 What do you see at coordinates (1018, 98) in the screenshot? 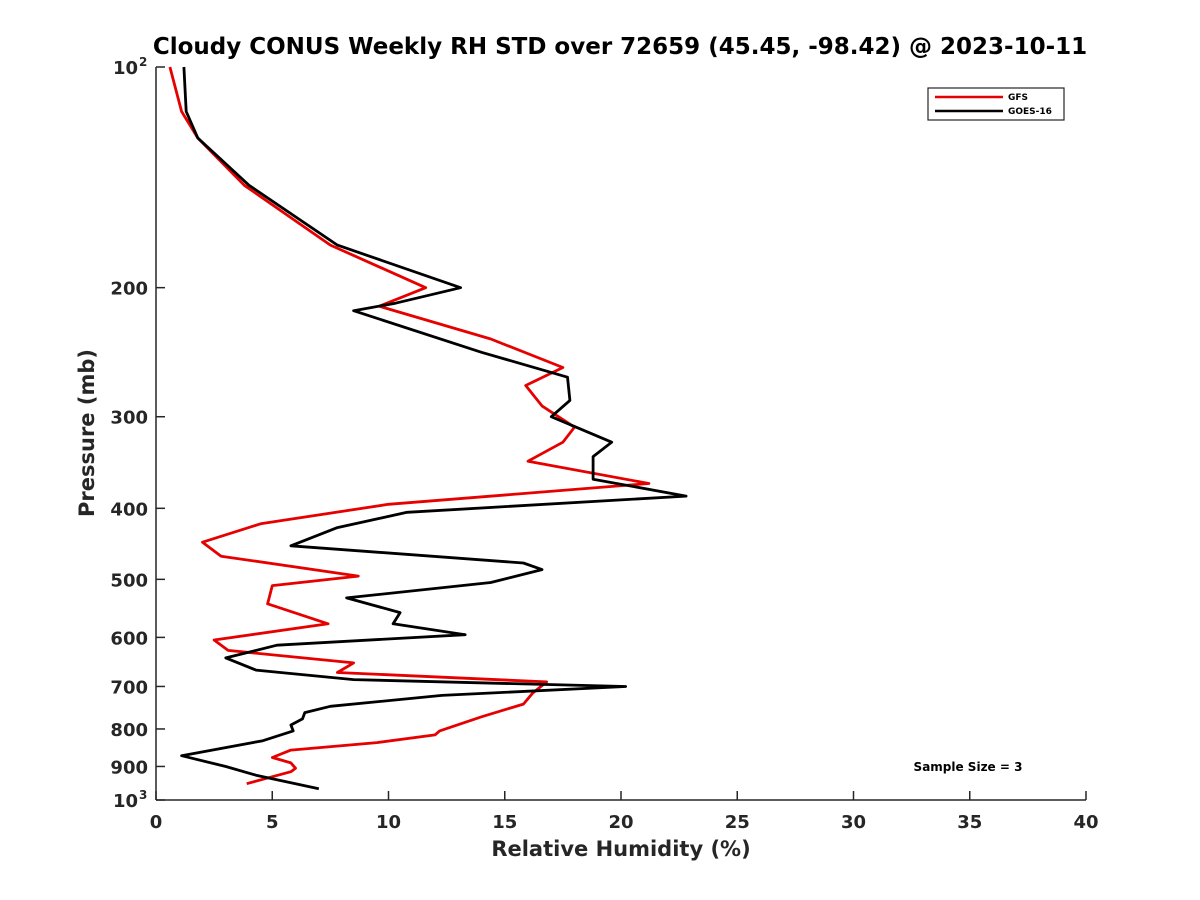
I see `legend-label-gfs: GFS` at bounding box center [1018, 98].